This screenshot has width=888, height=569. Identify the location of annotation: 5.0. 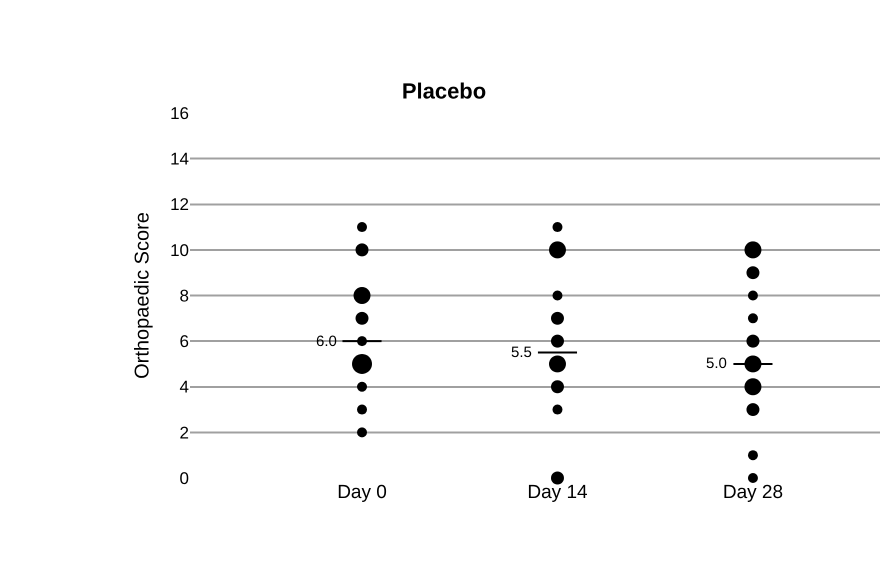
(716, 363).